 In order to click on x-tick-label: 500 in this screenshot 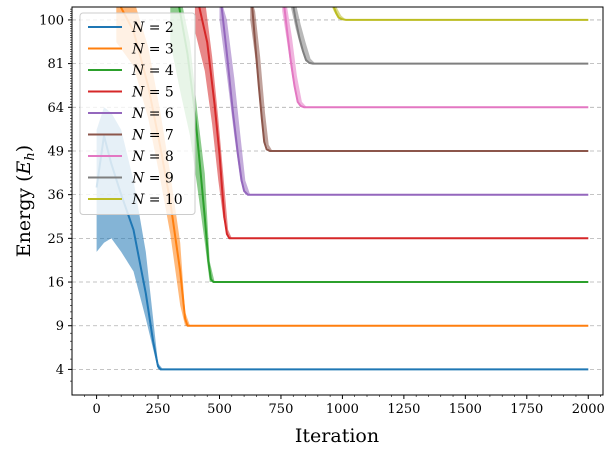, I will do `click(219, 409)`.